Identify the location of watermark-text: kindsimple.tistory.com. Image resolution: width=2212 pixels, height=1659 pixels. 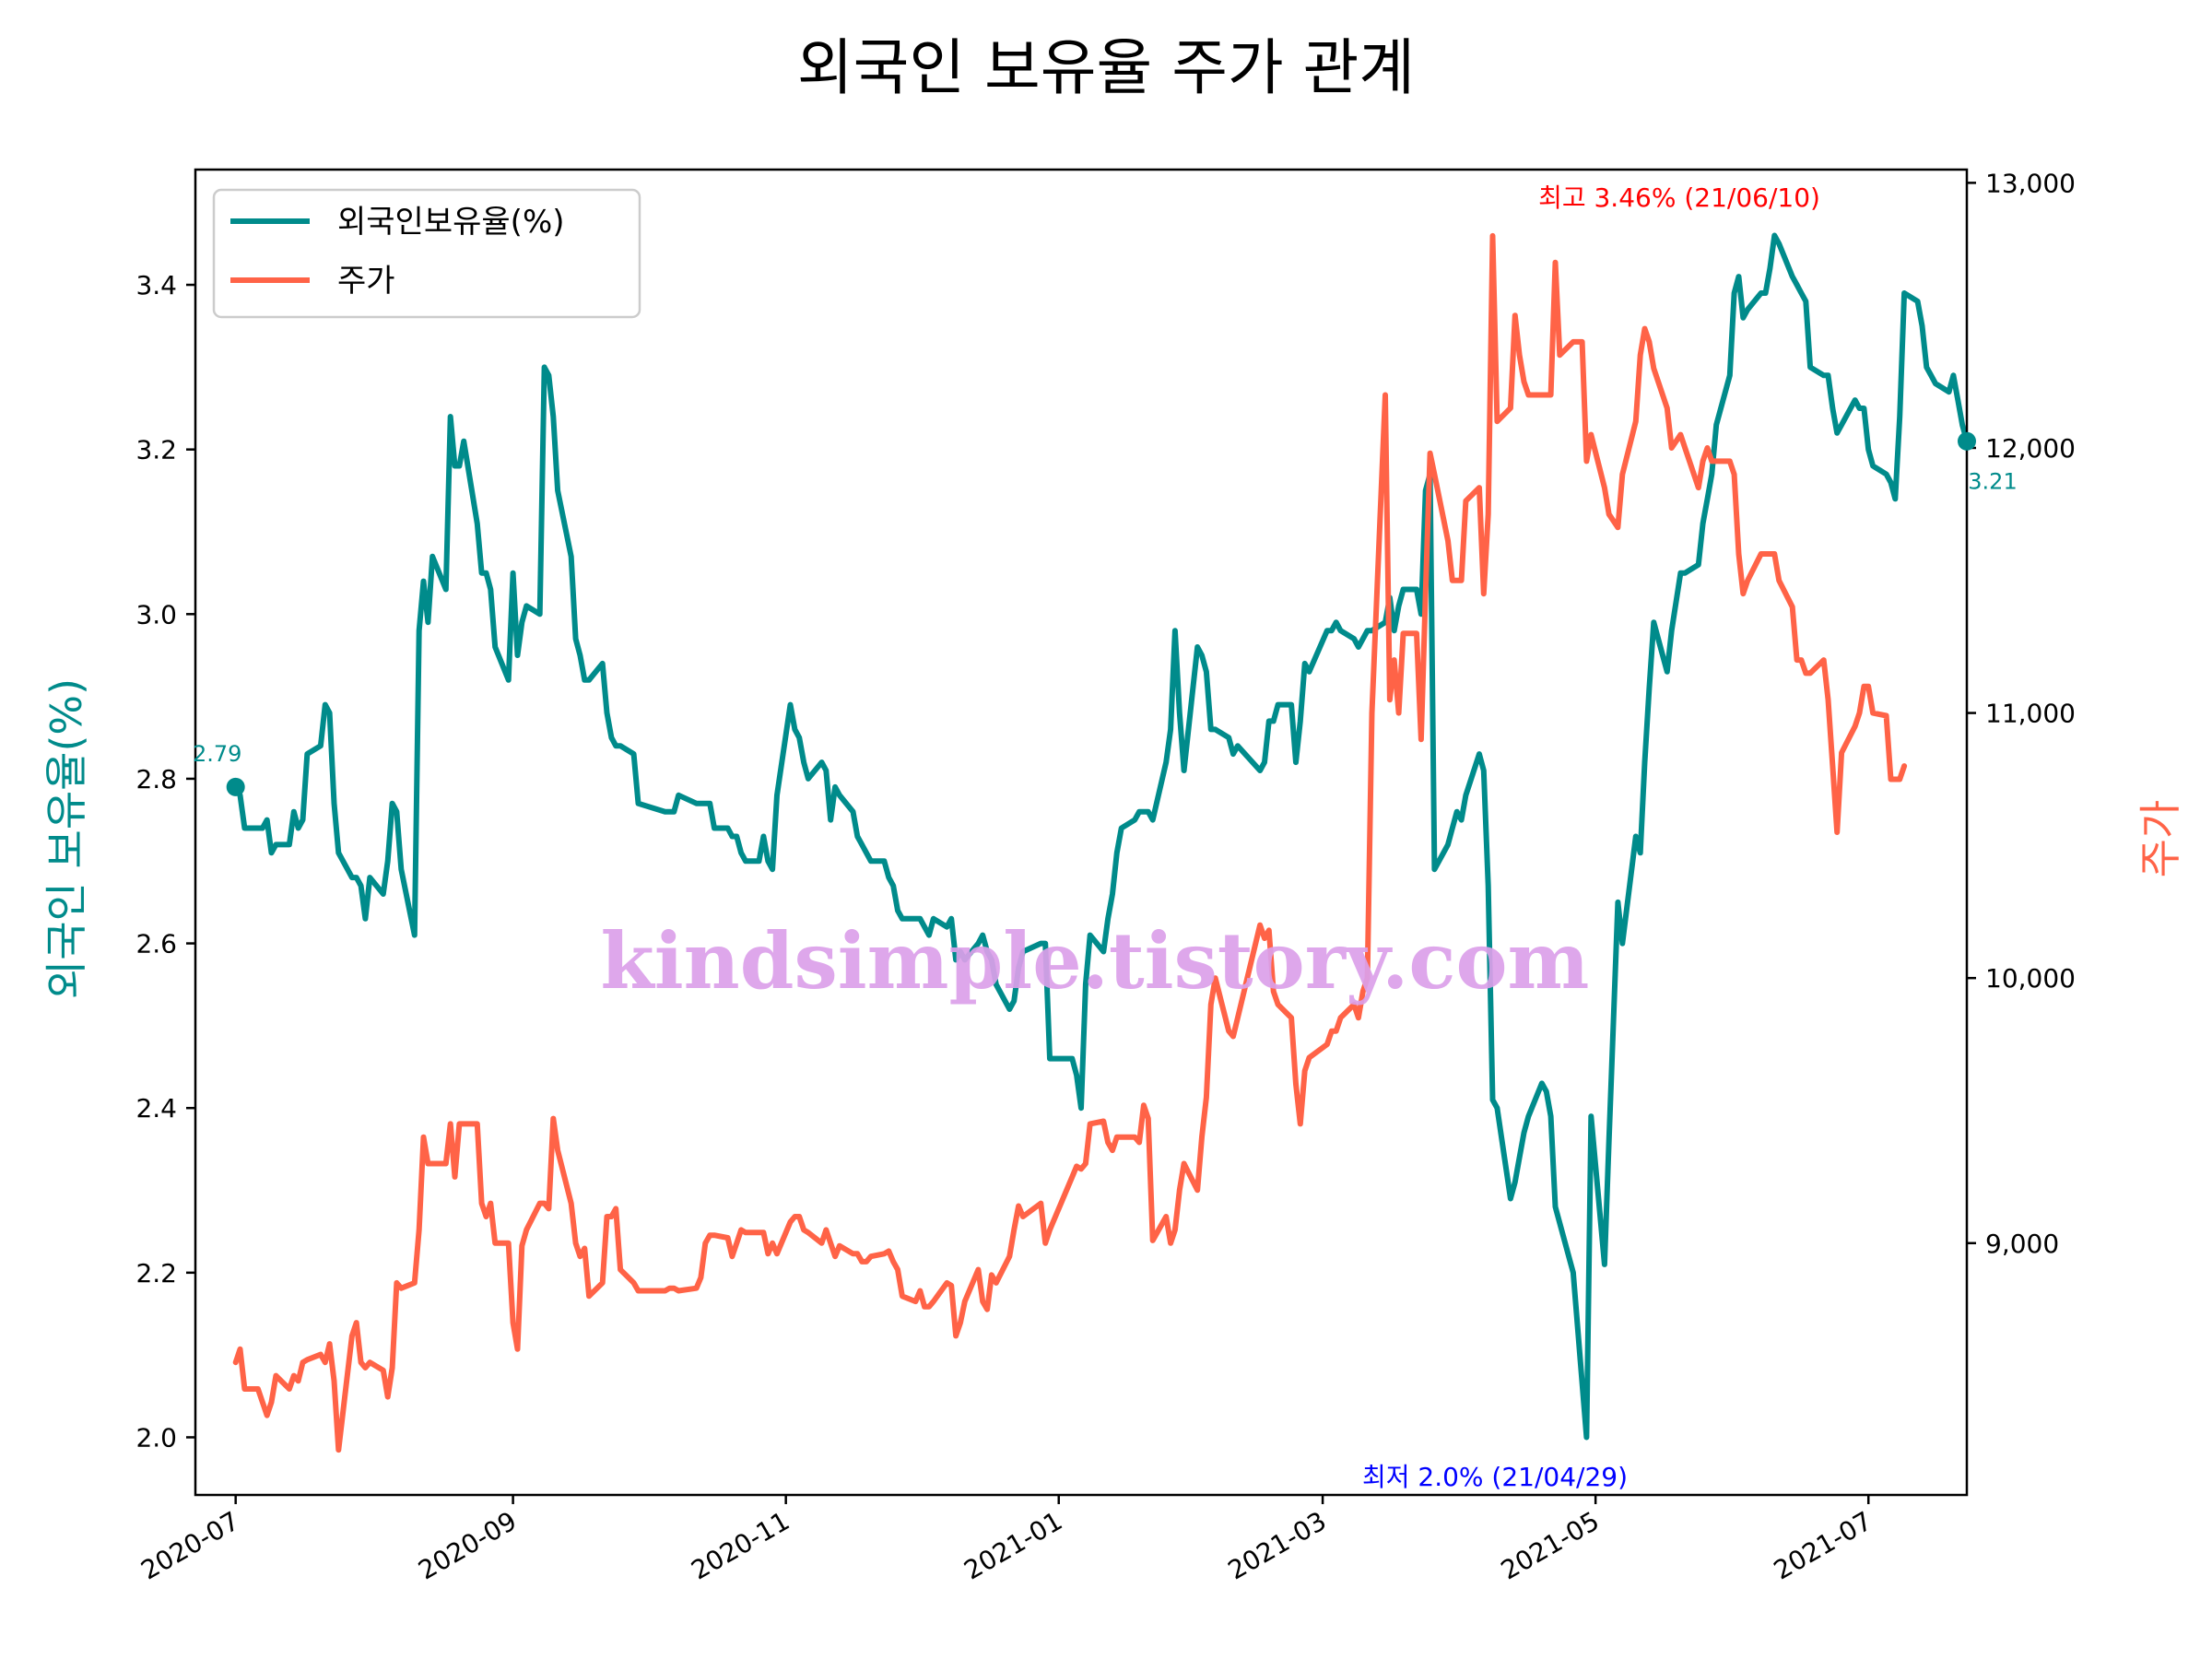
(1095, 960).